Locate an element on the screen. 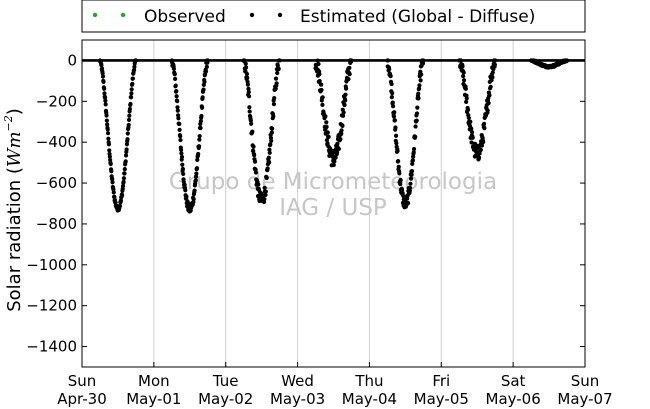  x-tick-label-date: Apr-30 is located at coordinates (82, 399).